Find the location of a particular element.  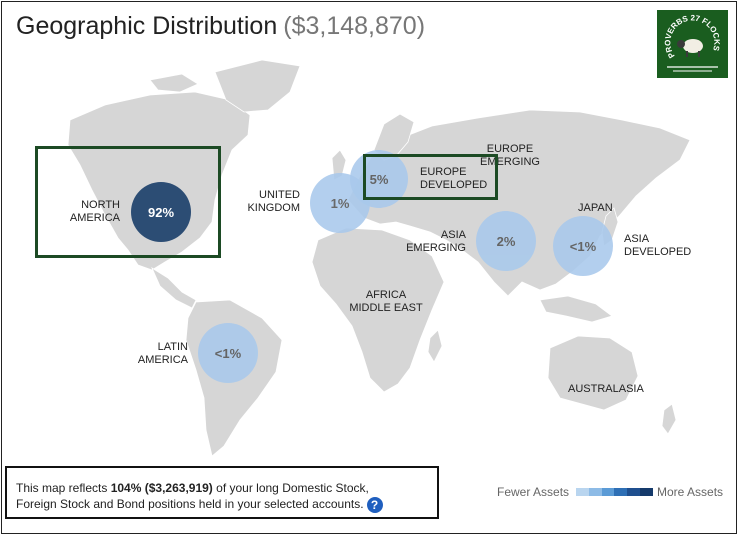

label-australasia: AUSTRALASIA is located at coordinates (606, 389).